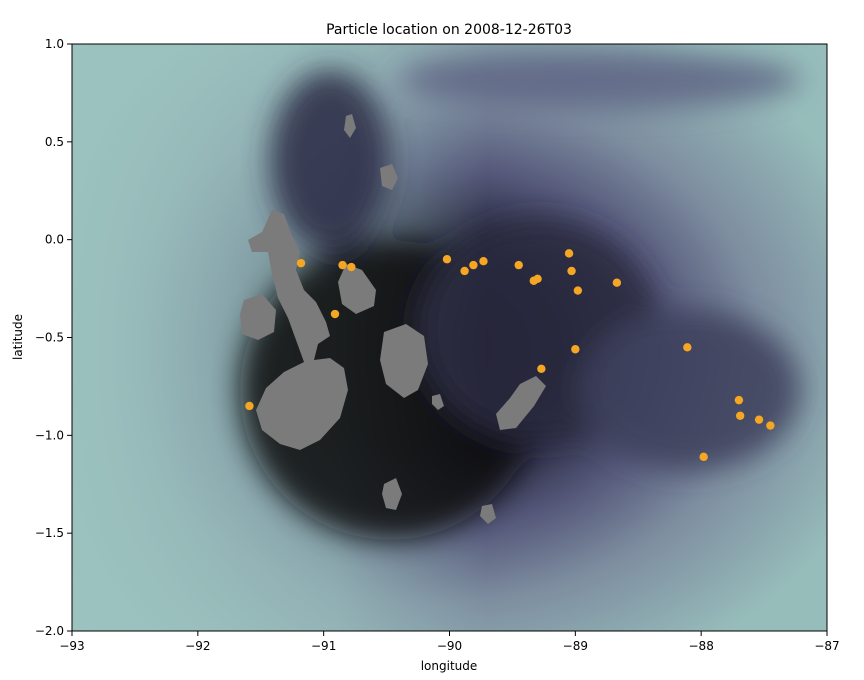  Describe the element at coordinates (49, 435) in the screenshot. I see `y-tick-label-4: −1.0` at that location.